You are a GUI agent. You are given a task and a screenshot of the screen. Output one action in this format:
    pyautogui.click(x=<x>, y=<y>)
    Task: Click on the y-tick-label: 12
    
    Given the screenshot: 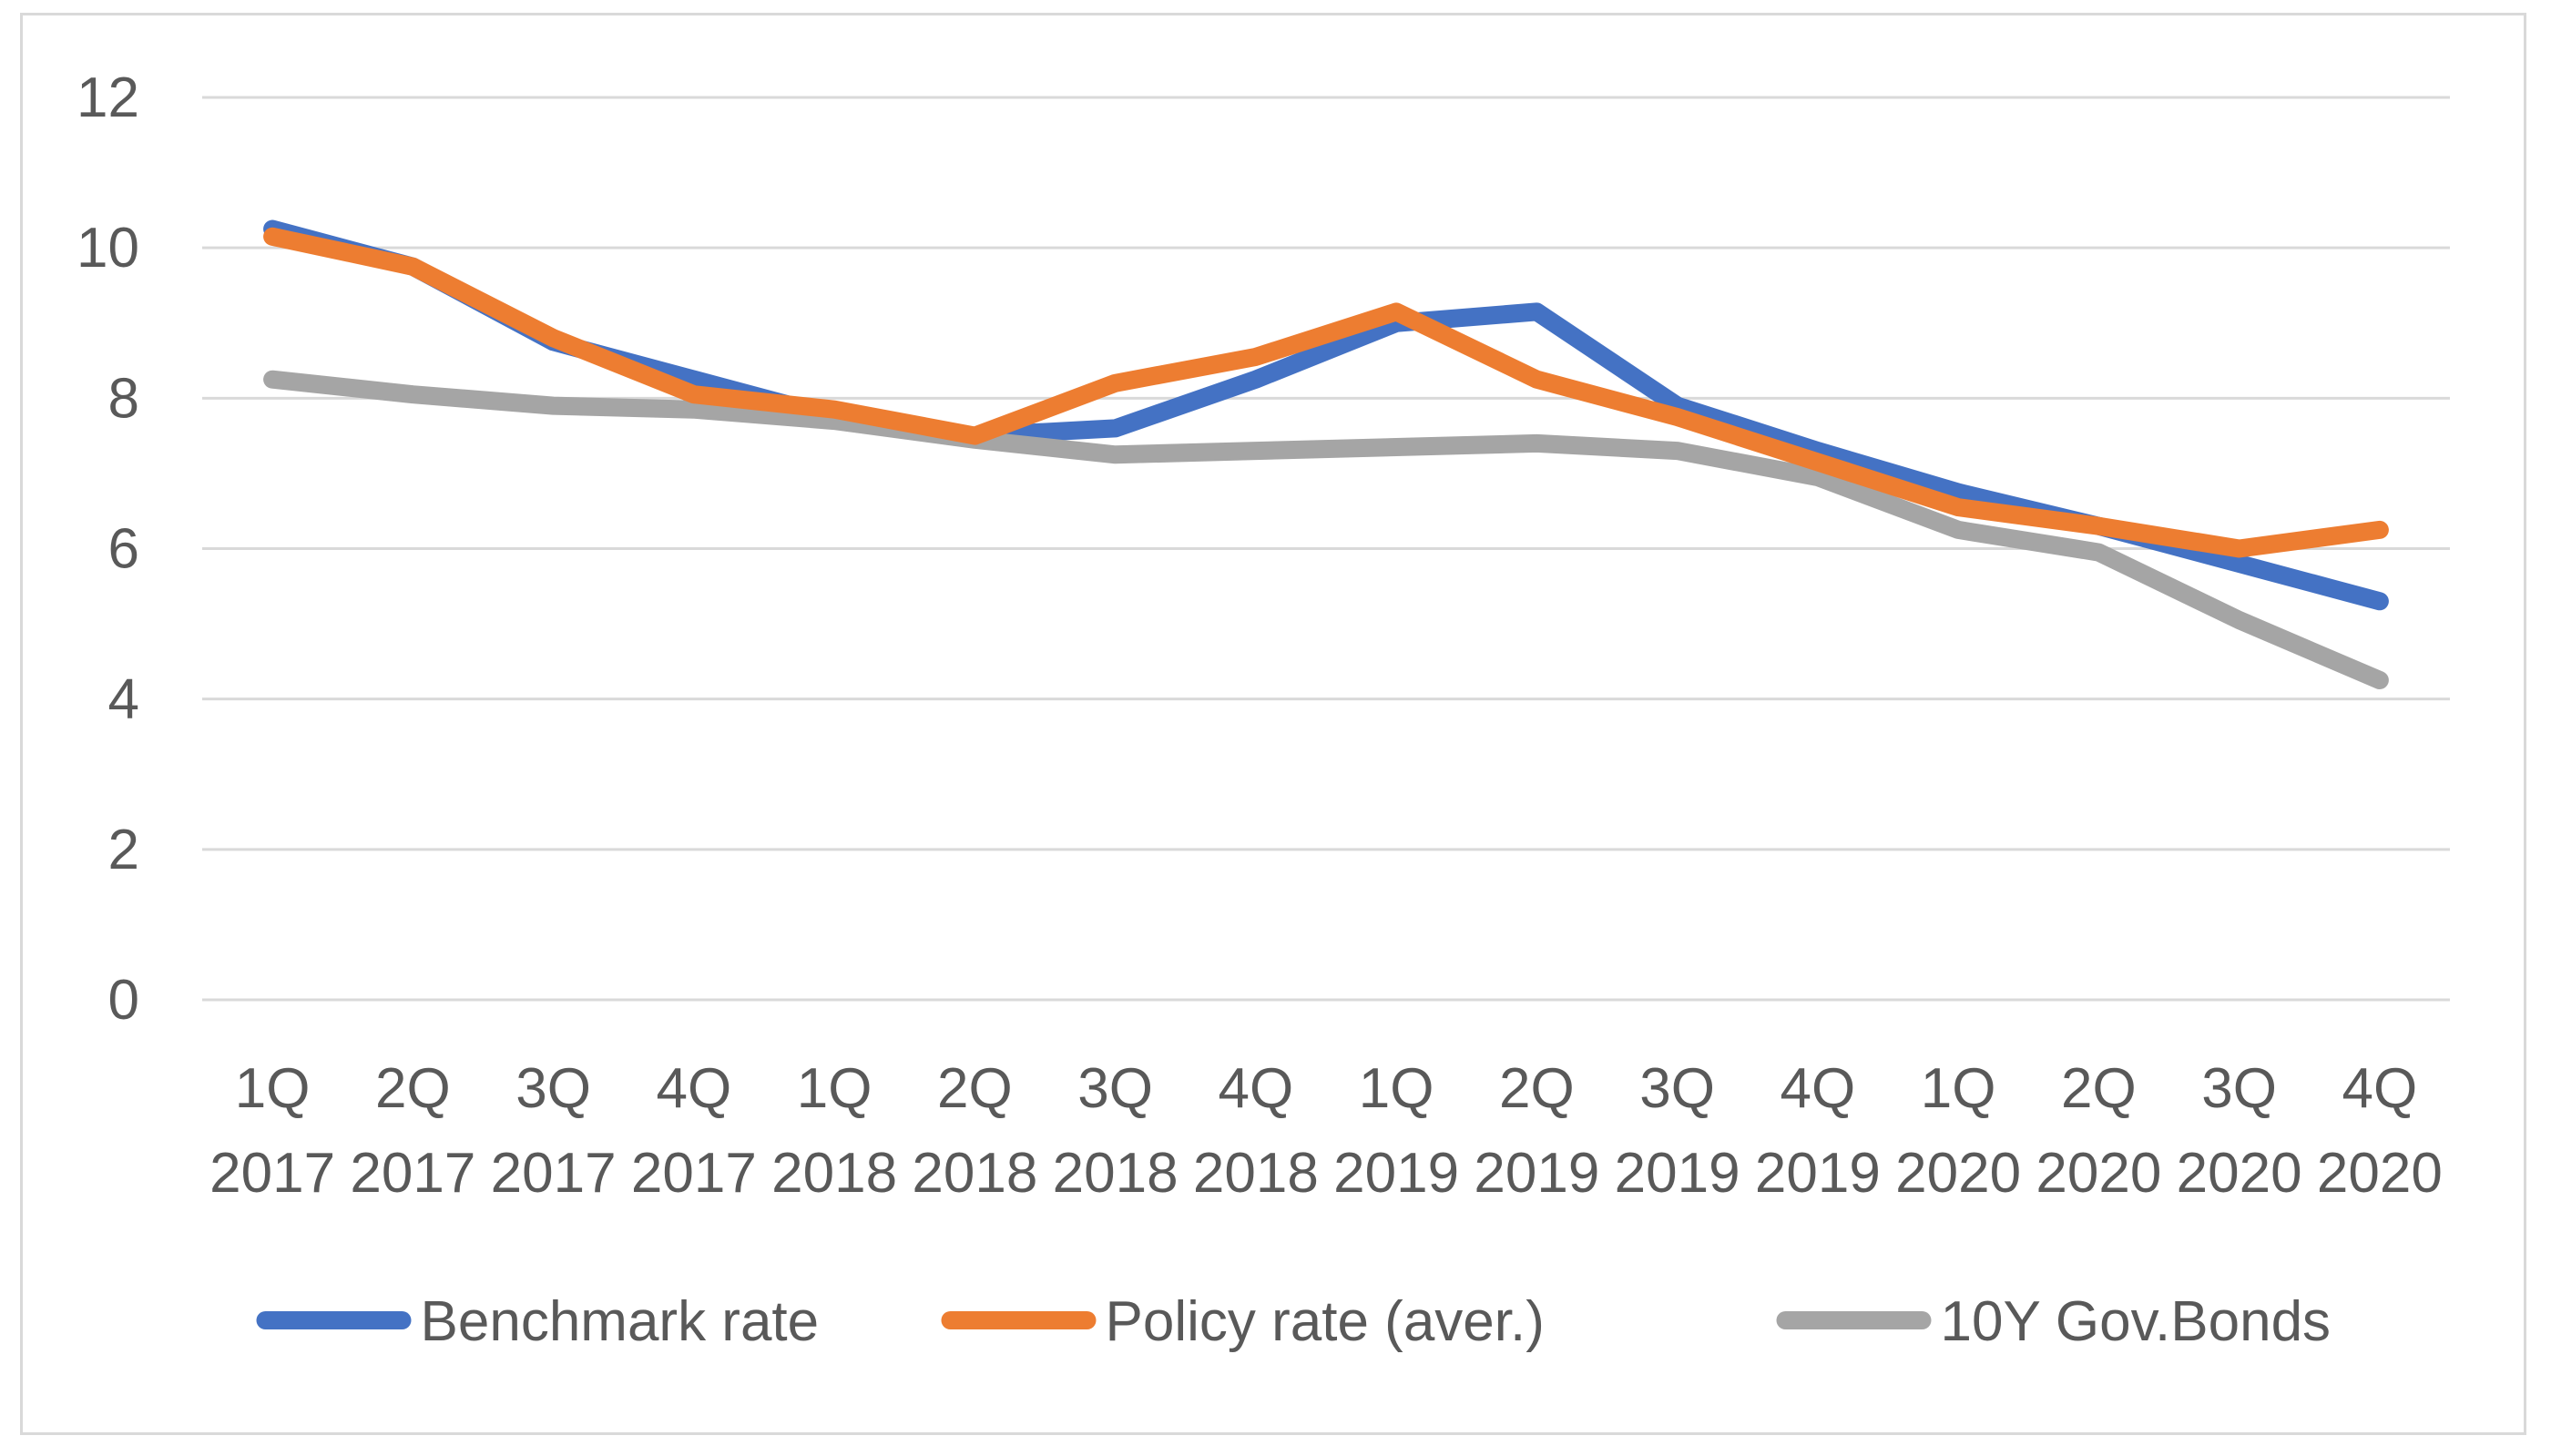 What is the action you would take?
    pyautogui.click(x=108, y=97)
    